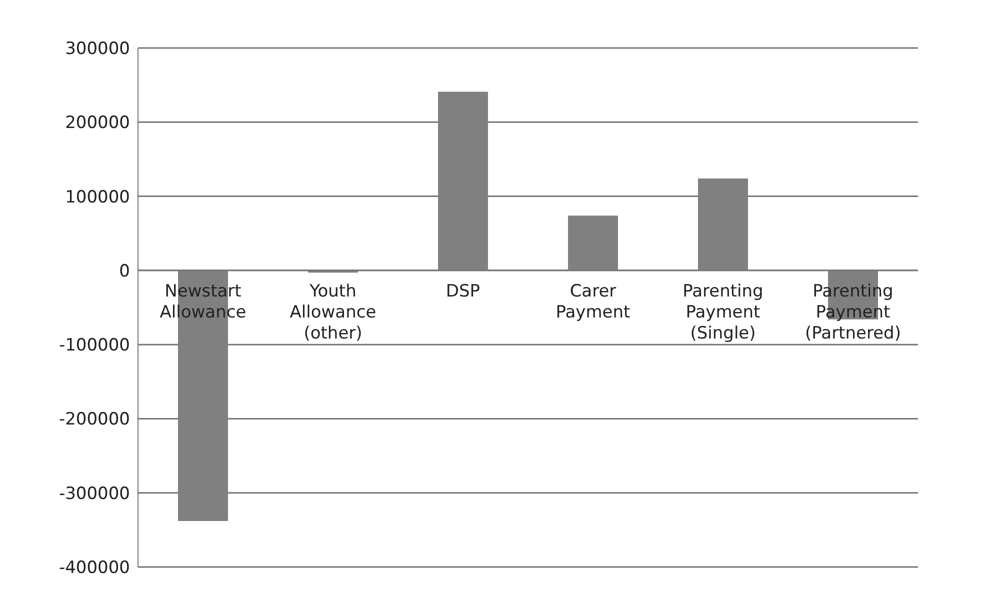 The height and width of the screenshot is (610, 985). What do you see at coordinates (97, 197) in the screenshot?
I see `y-tick-label: 100000` at bounding box center [97, 197].